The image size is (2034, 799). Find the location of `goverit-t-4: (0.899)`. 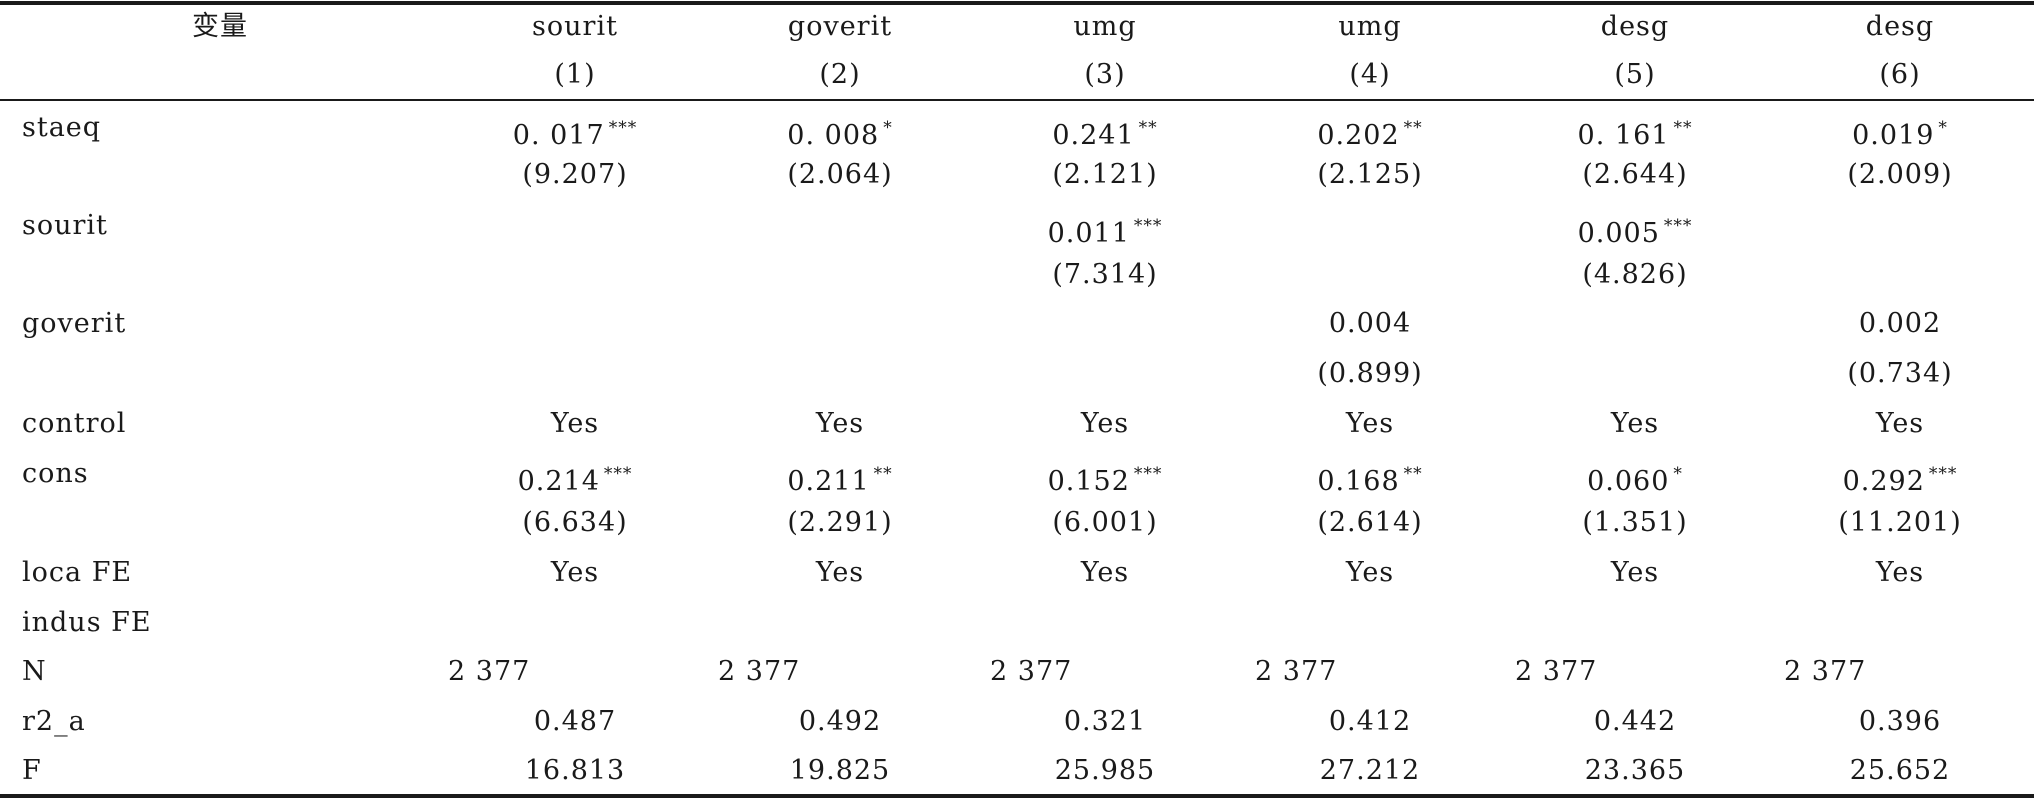

goverit-t-4: (0.899) is located at coordinates (1370, 373).